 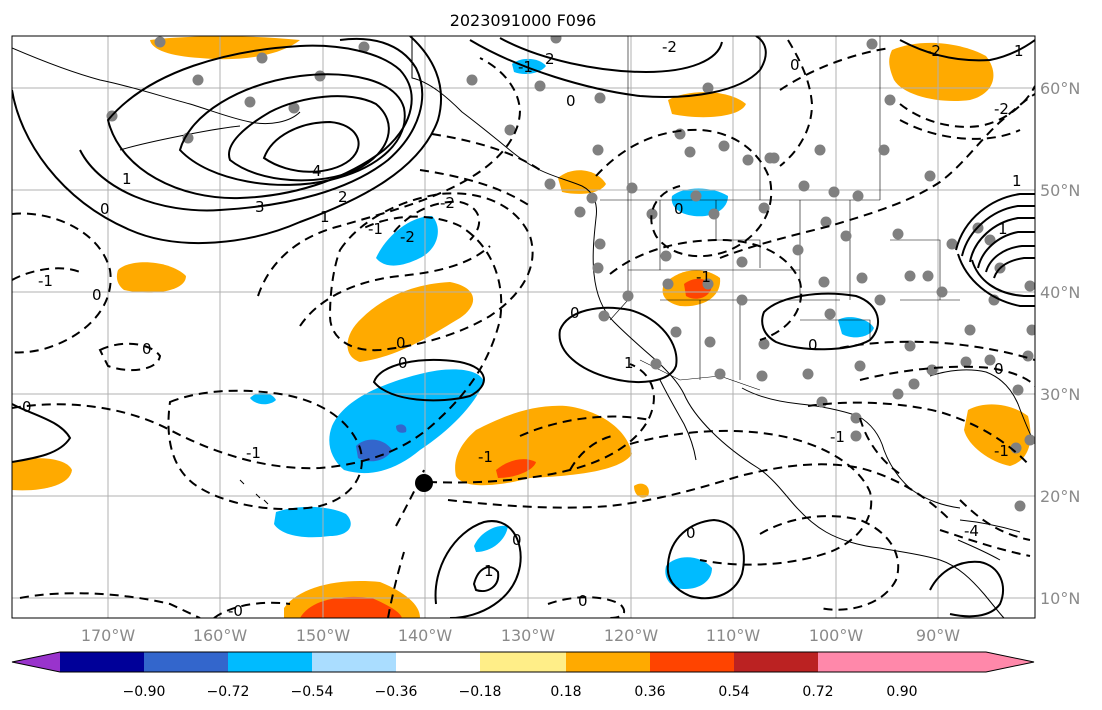 I want to click on colorbar-tick-label: −0.90, so click(x=144, y=692).